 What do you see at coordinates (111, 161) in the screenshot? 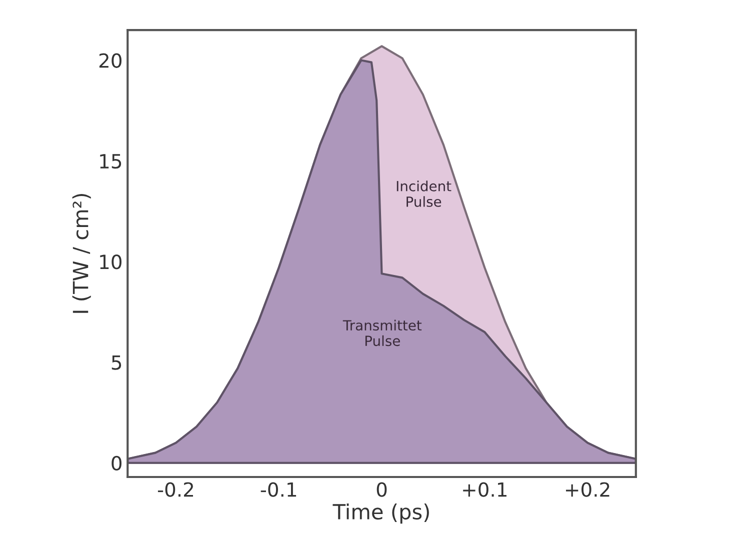
I see `y-tick-label: 15` at bounding box center [111, 161].